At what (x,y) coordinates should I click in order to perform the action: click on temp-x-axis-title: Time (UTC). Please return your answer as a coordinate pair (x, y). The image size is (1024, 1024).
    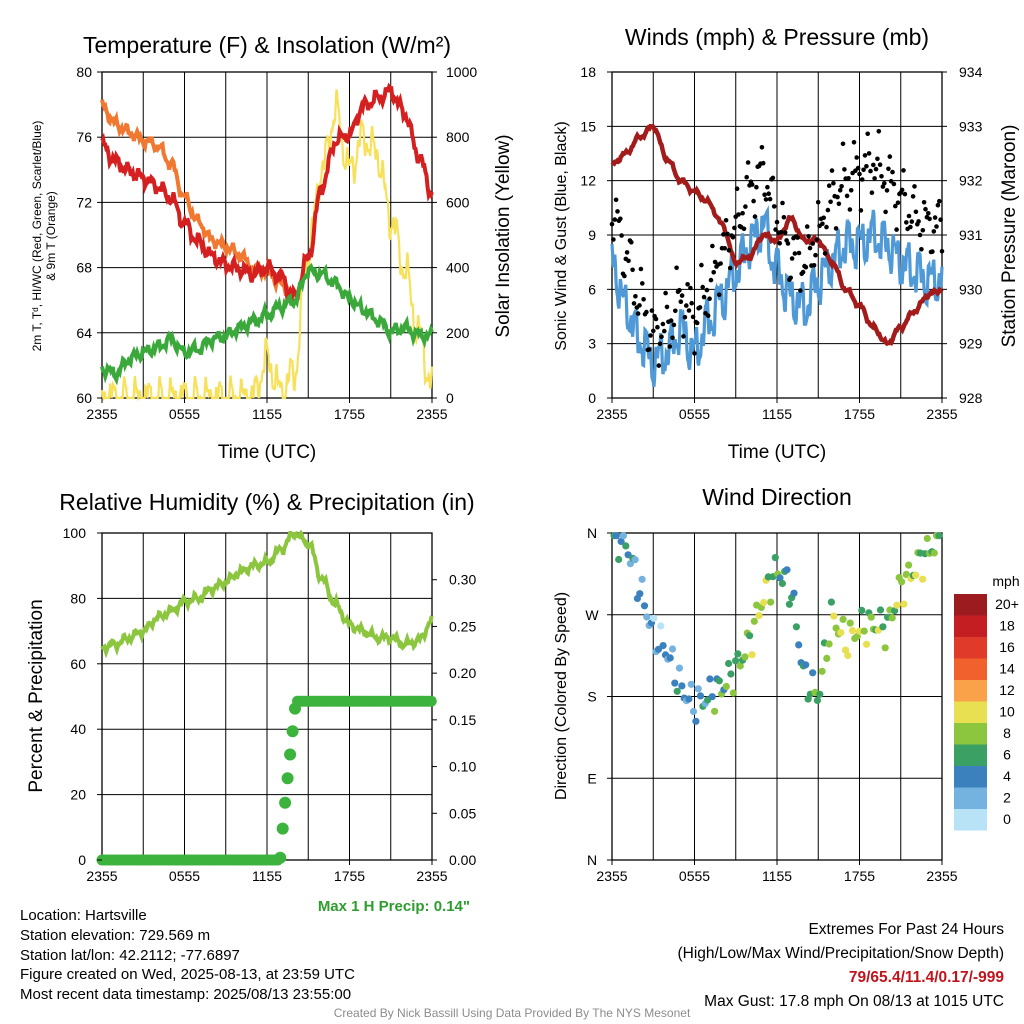
    Looking at the image, I should click on (267, 452).